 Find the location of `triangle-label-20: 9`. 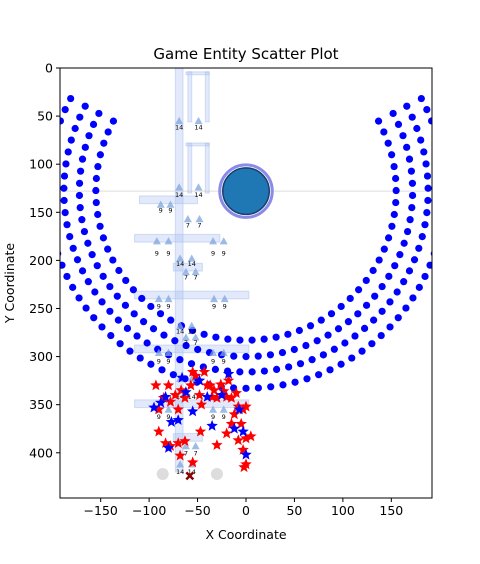

triangle-label-20: 9 is located at coordinates (214, 306).